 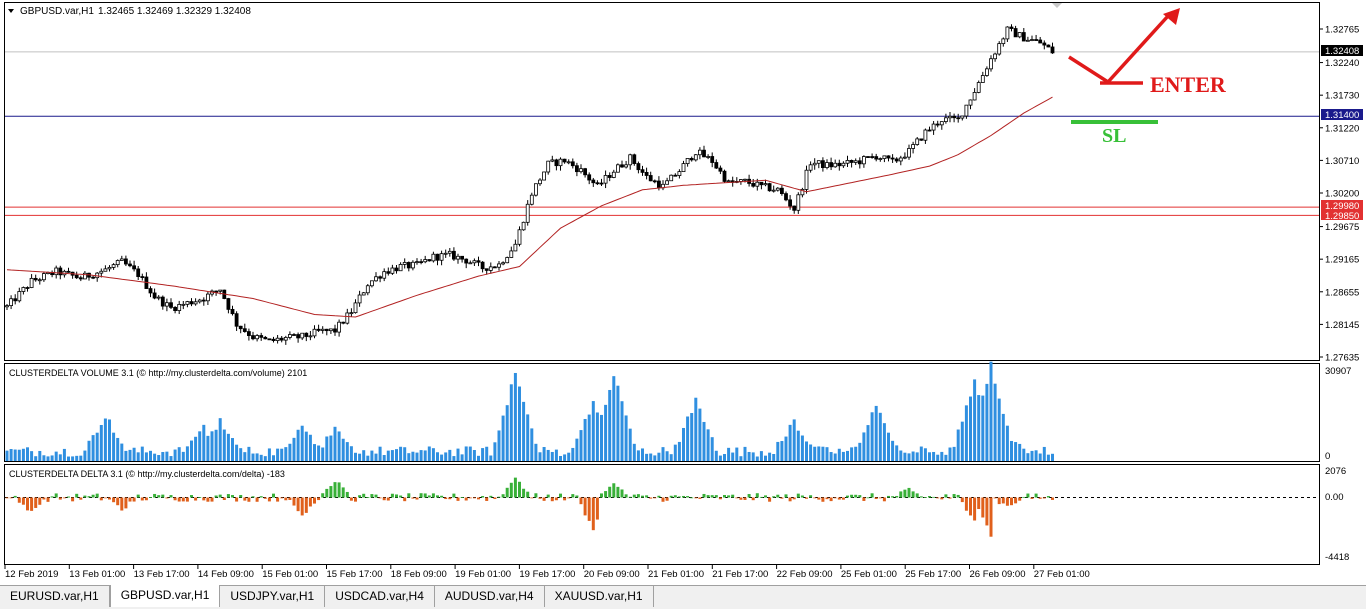 What do you see at coordinates (290, 574) in the screenshot?
I see `time-tick-label: 15 Feb 01:00` at bounding box center [290, 574].